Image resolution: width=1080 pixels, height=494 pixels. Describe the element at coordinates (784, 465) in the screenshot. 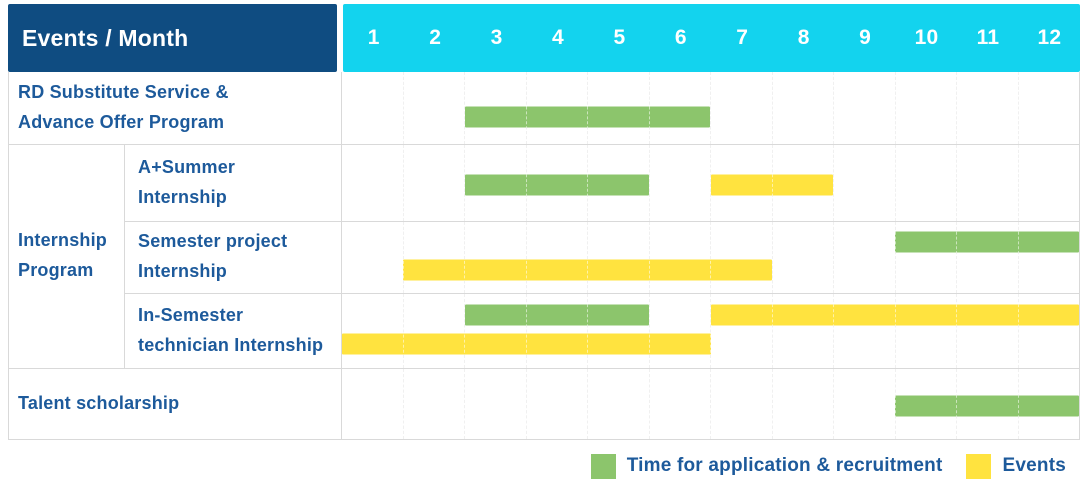

I see `legend-label-application: Time for application & recruitment` at that location.